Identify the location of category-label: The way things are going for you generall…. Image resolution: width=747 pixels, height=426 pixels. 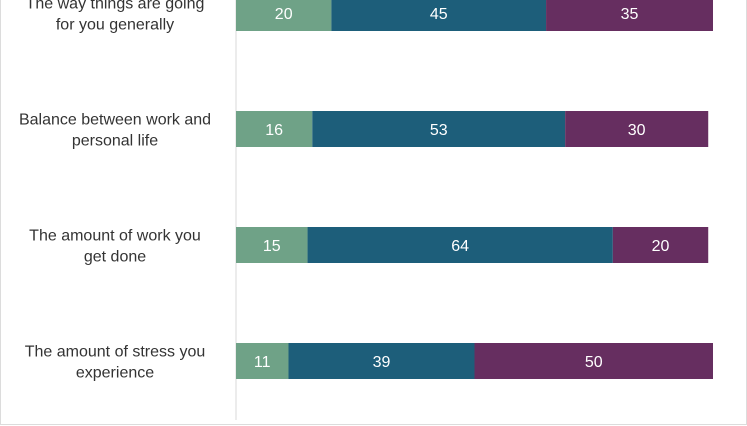
(115, 17).